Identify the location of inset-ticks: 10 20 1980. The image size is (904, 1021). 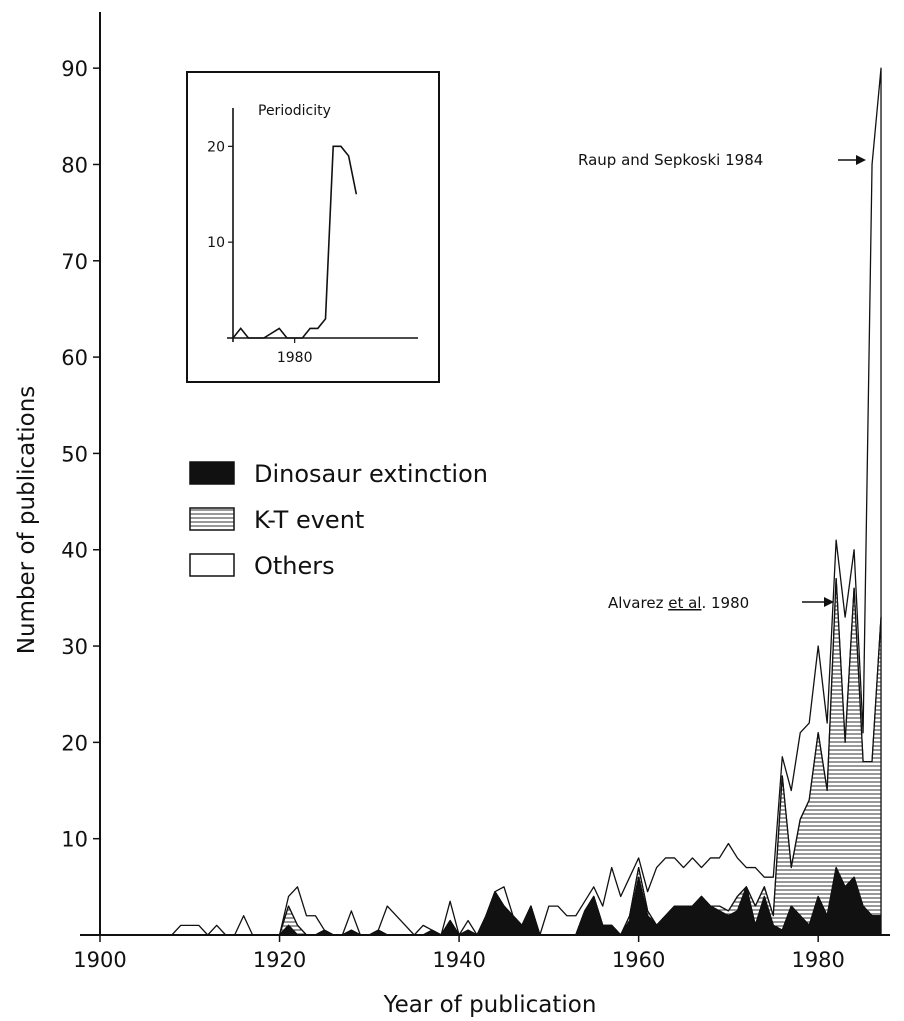
(259, 252).